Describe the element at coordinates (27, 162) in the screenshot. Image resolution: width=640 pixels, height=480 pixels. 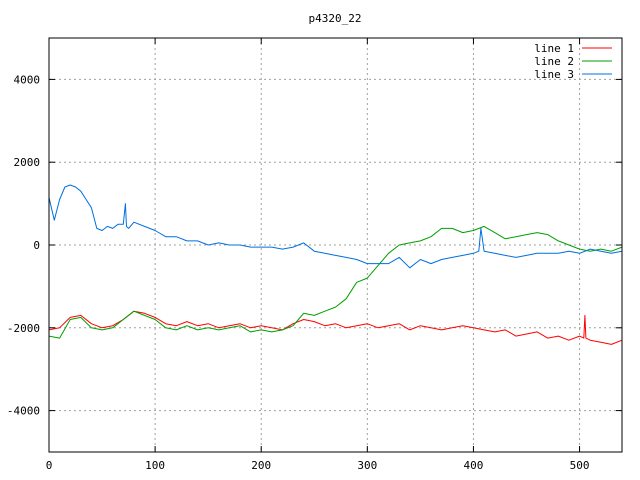
I see `y-tick-label: 2000` at that location.